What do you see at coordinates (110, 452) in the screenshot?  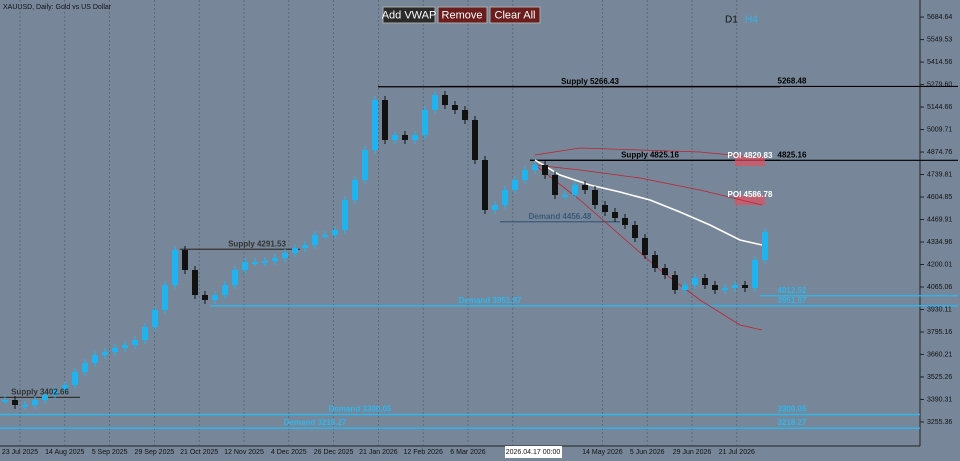 I see `x-tick-label: 5 Sep 2025` at bounding box center [110, 452].